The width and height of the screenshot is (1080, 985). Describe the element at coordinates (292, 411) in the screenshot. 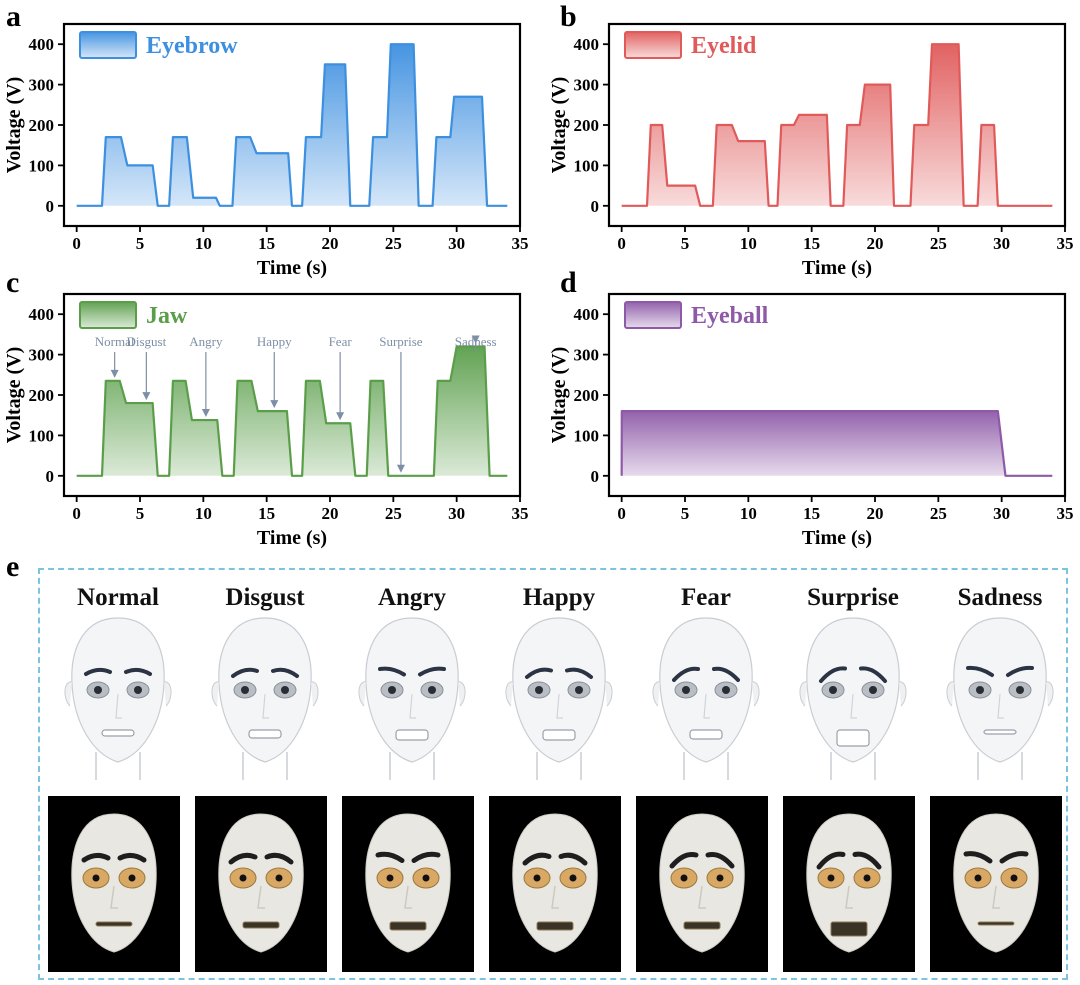

I see `voltage-line` at that location.